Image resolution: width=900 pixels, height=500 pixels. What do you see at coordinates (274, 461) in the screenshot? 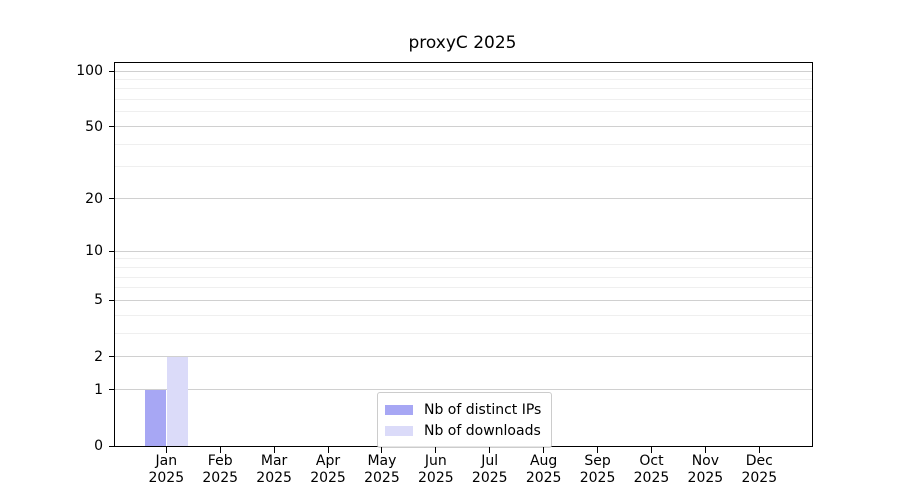
I see `x-tick-month: Mar` at bounding box center [274, 461].